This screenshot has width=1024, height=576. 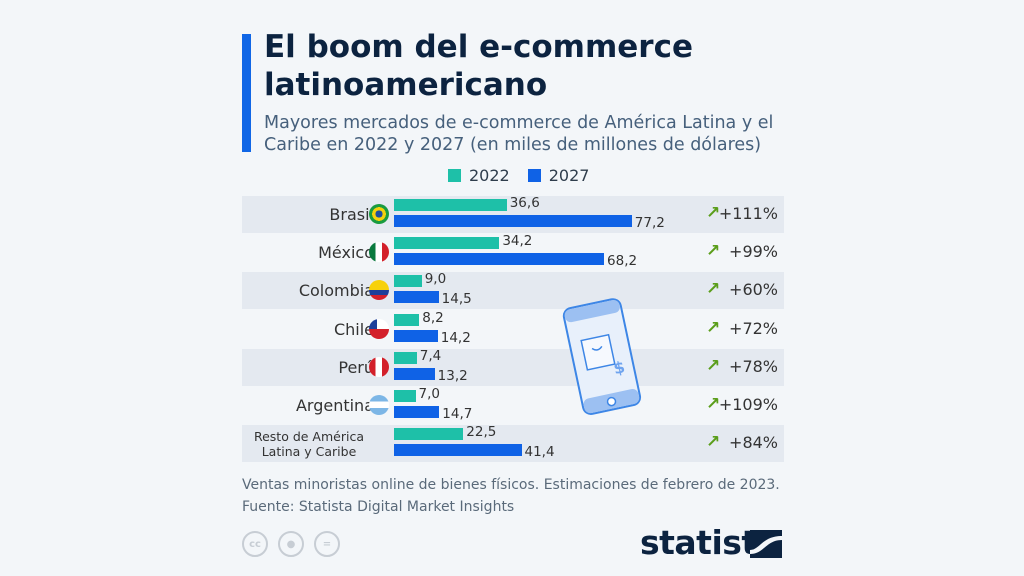 I want to click on data-label-2027: 41,4, so click(x=539, y=452).